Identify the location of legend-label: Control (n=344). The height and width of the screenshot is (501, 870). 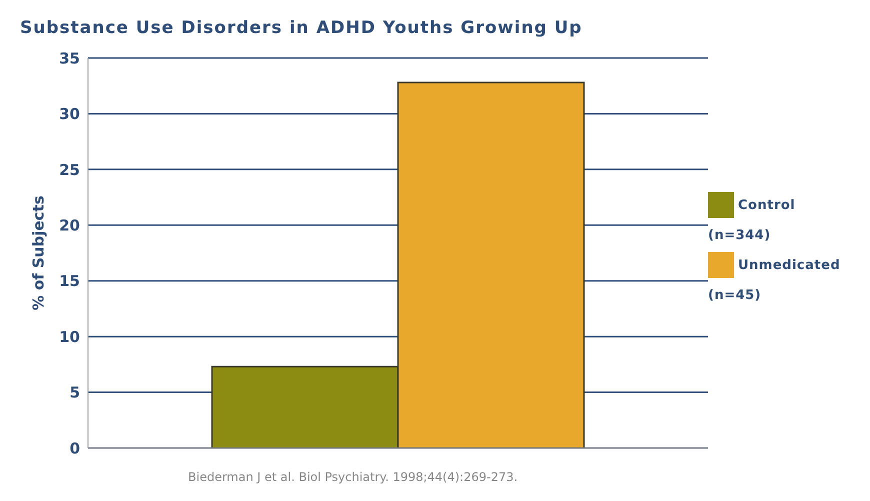
(752, 220).